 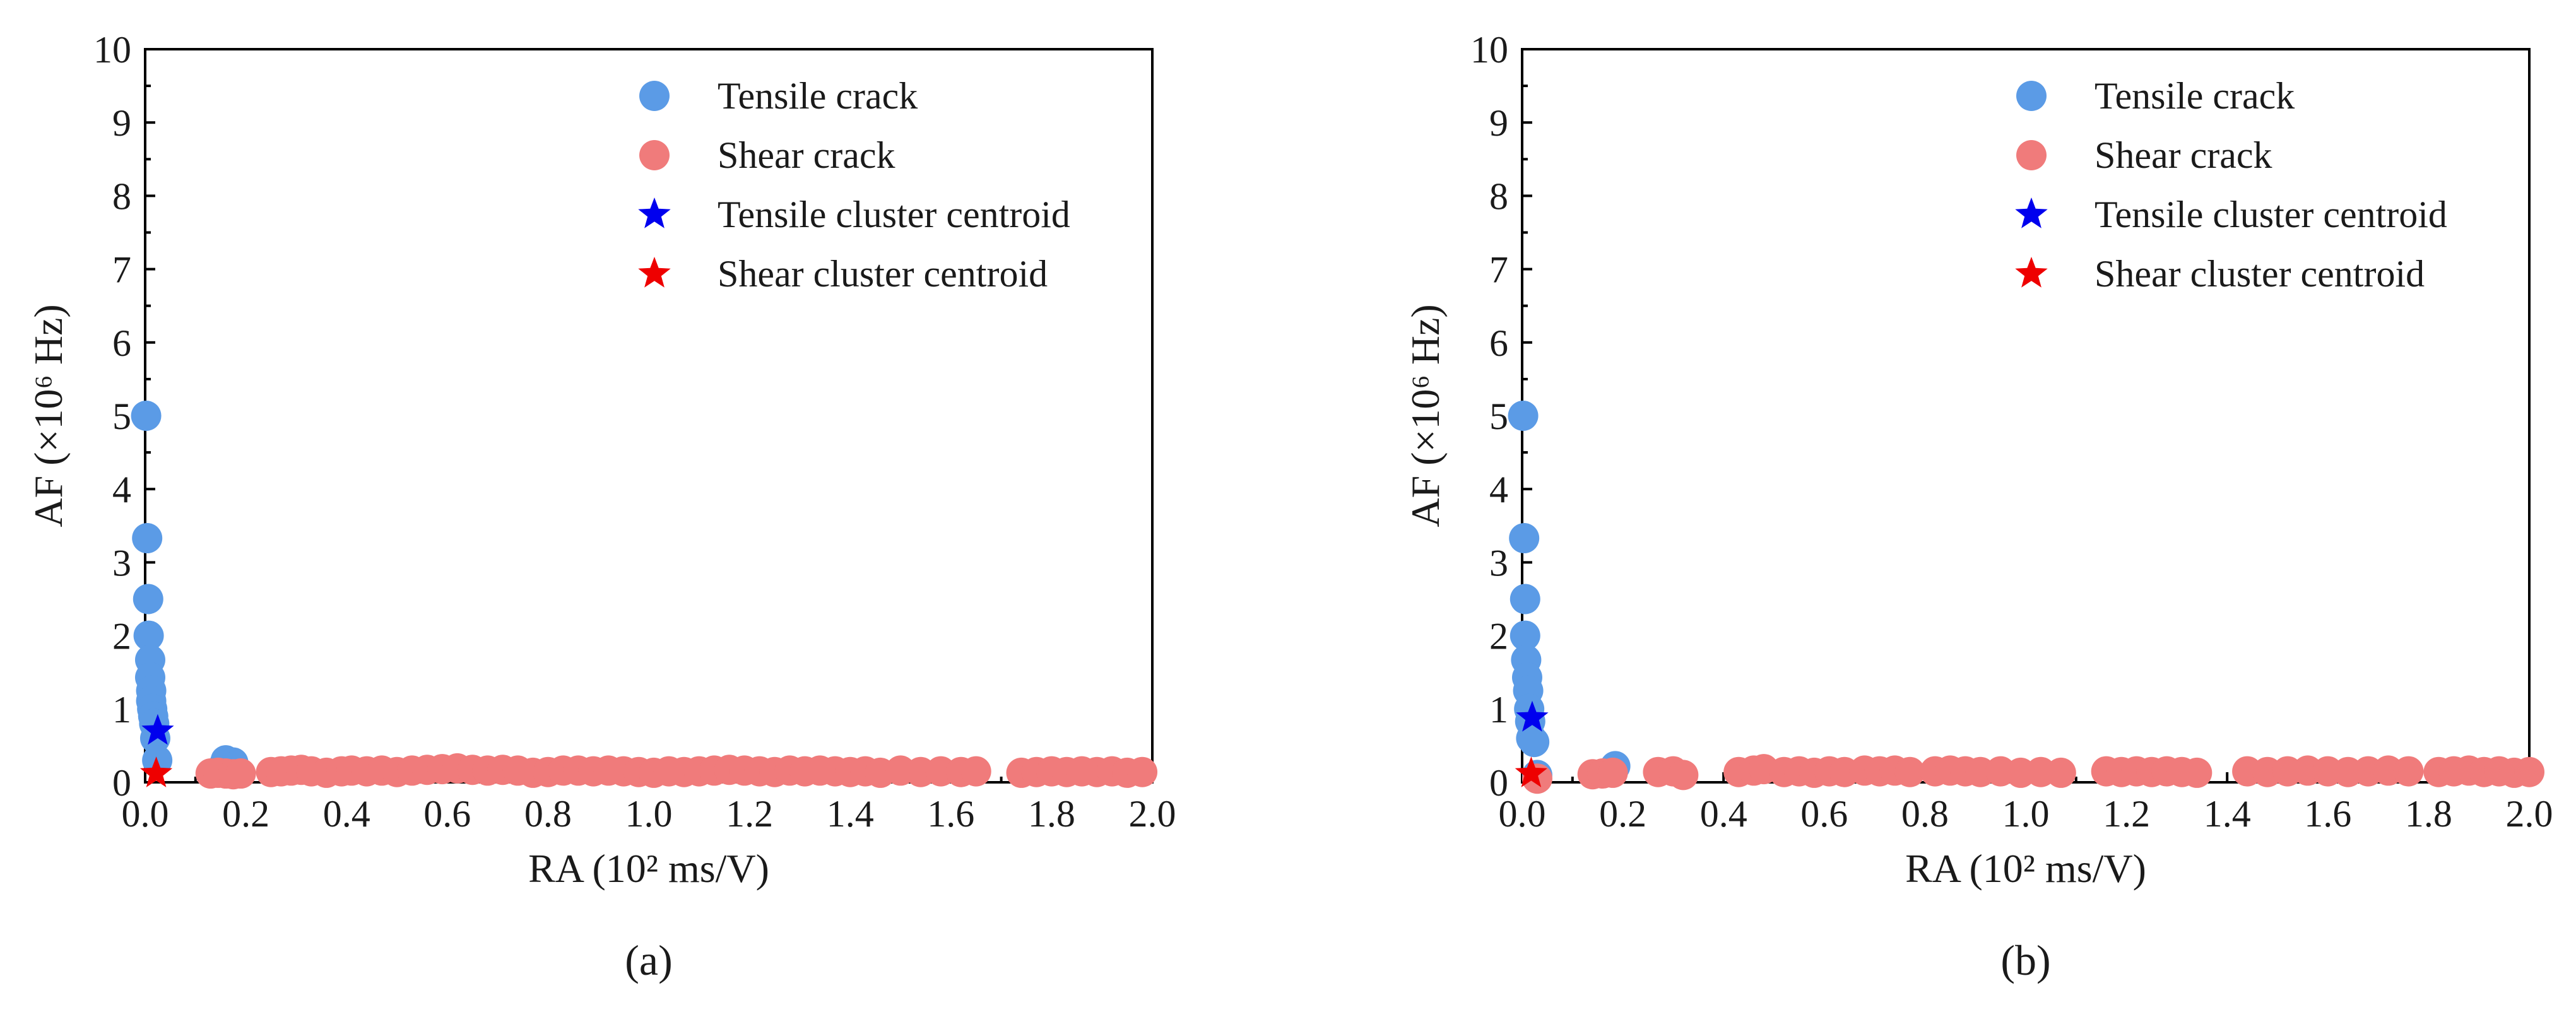 What do you see at coordinates (1570, 596) in the screenshot?
I see `series-tensile-crack` at bounding box center [1570, 596].